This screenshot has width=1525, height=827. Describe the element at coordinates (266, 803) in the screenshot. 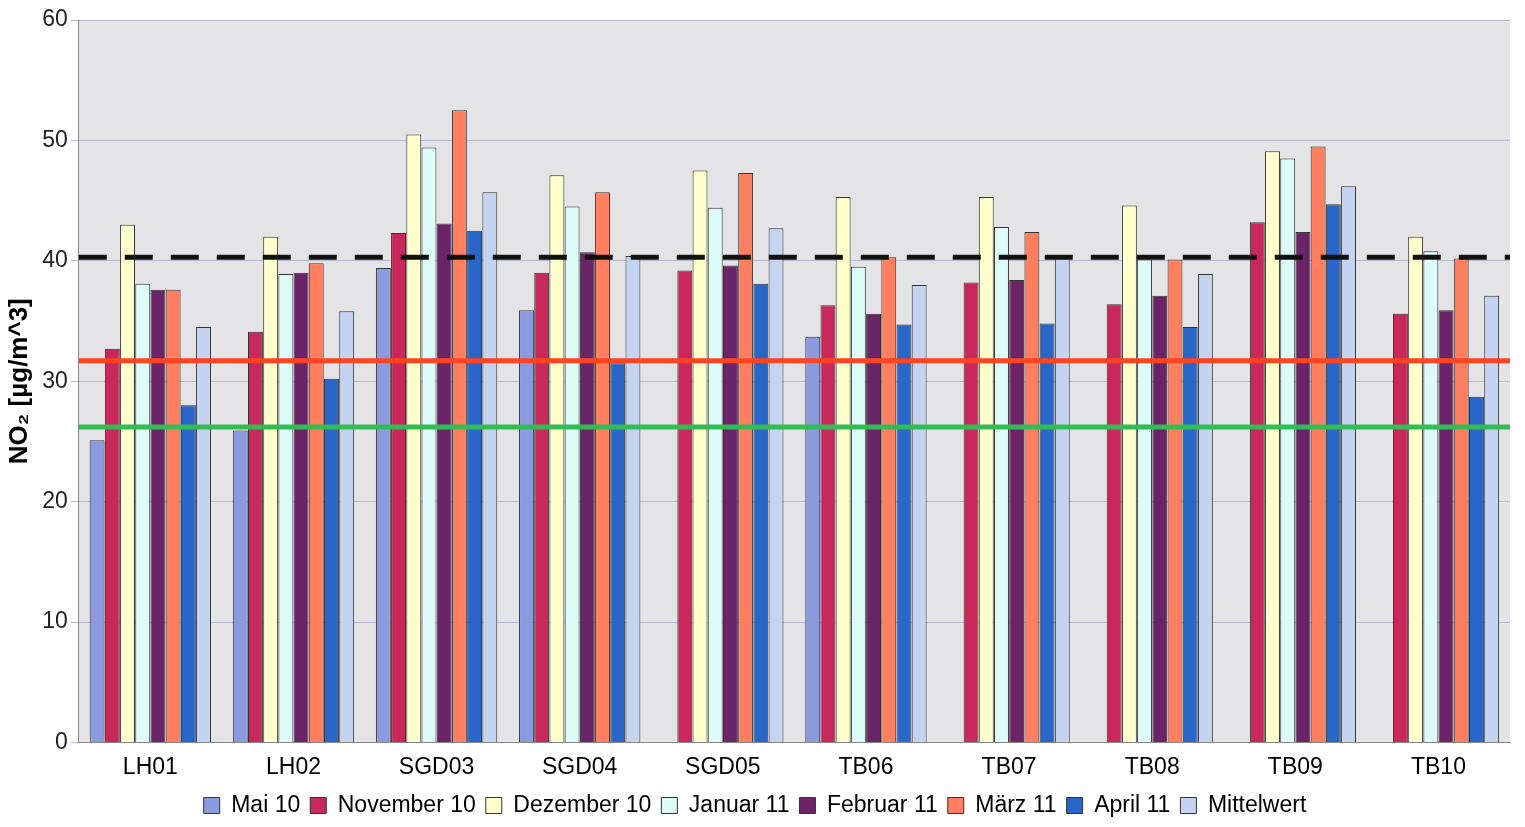

I see `legend-label: Mai 10` at that location.